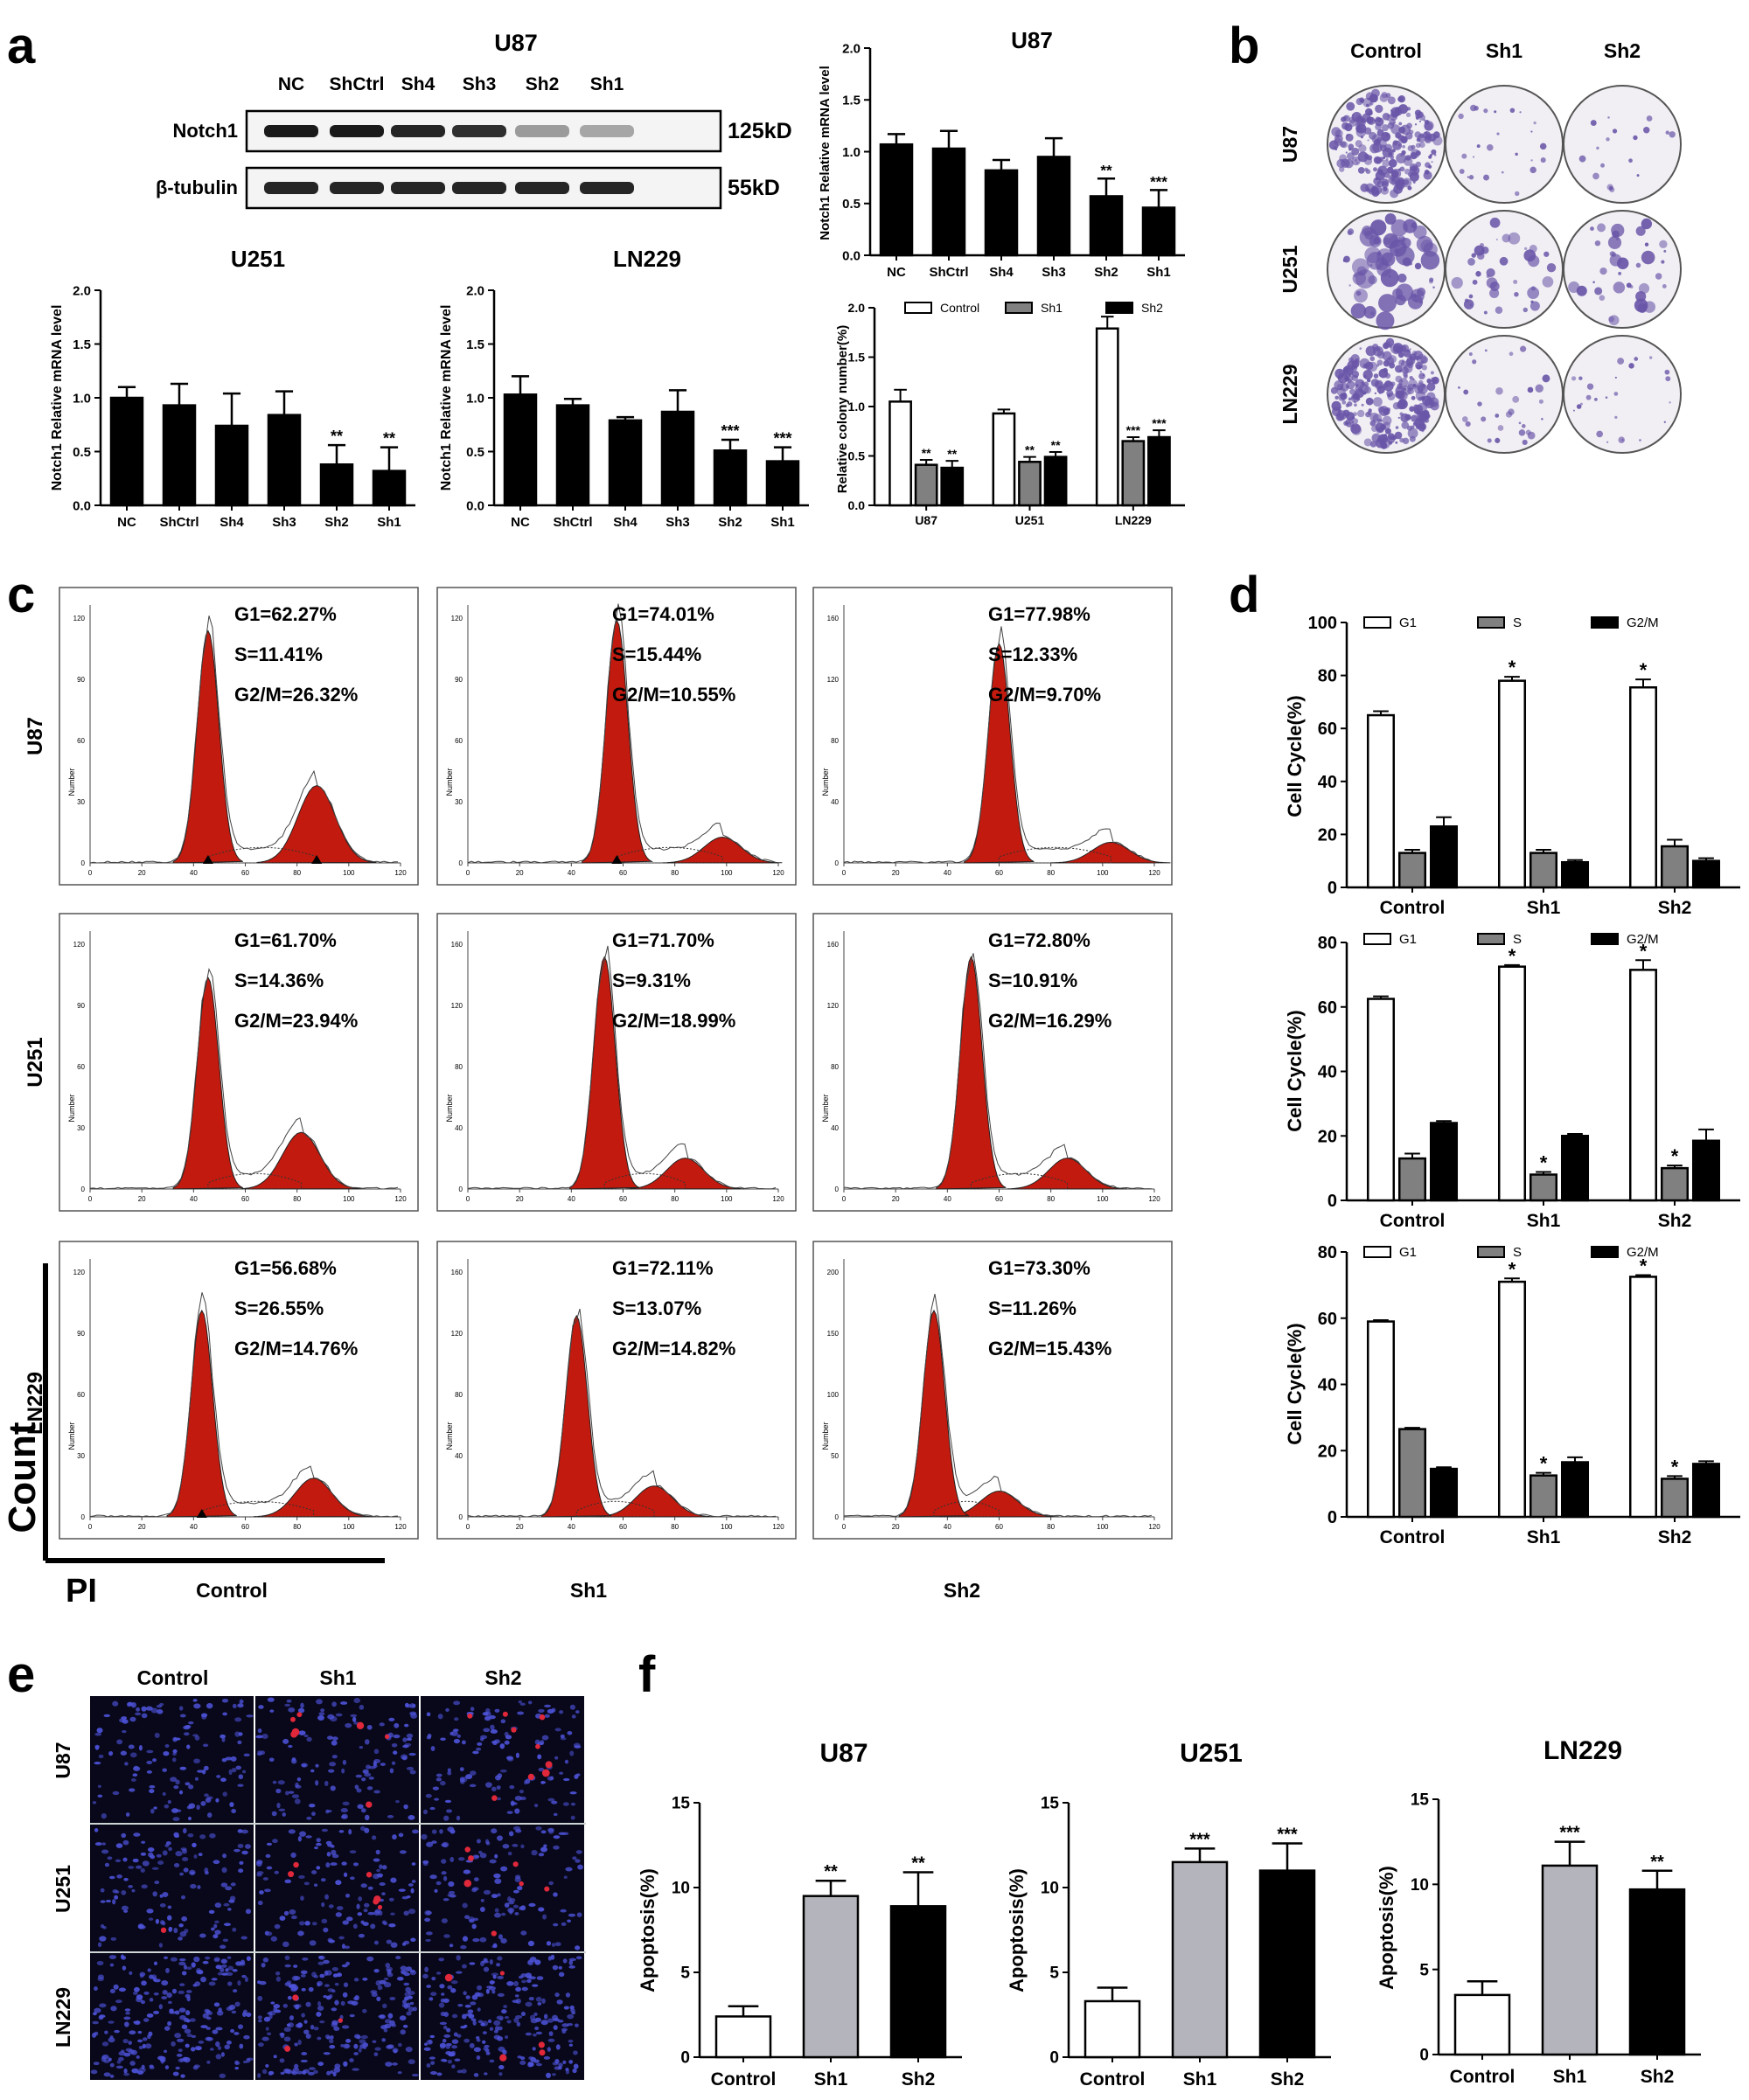 The width and height of the screenshot is (1749, 2100). I want to click on tunel-row-label: LN229, so click(63, 2017).